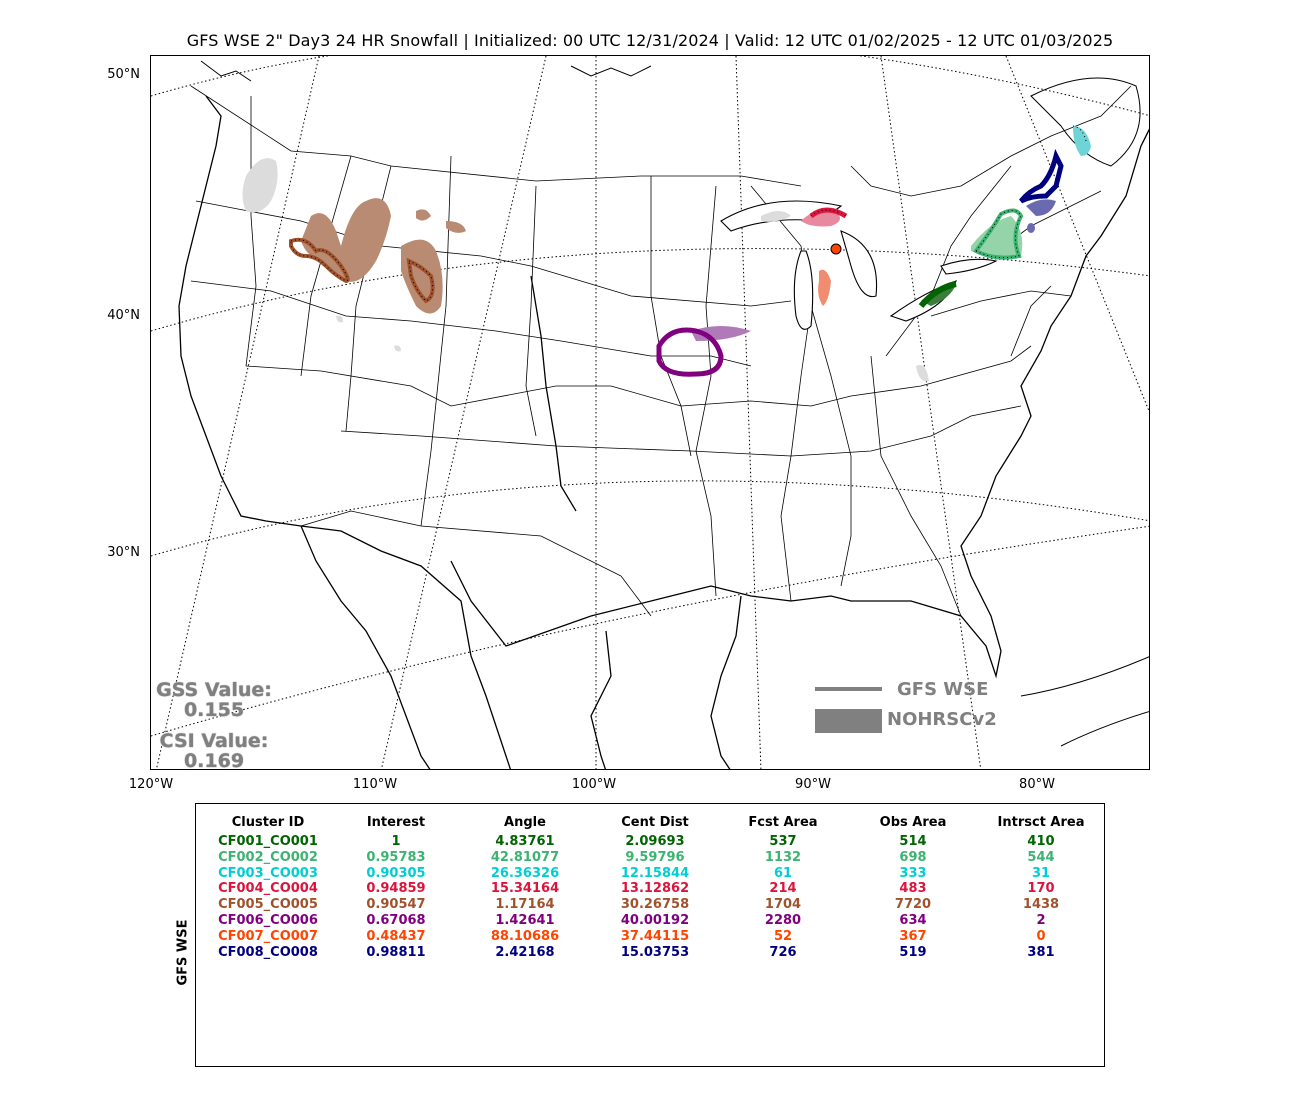 Image resolution: width=1300 pixels, height=1100 pixels. Describe the element at coordinates (268, 905) in the screenshot. I see `table-cell: CF005_CO005` at that location.